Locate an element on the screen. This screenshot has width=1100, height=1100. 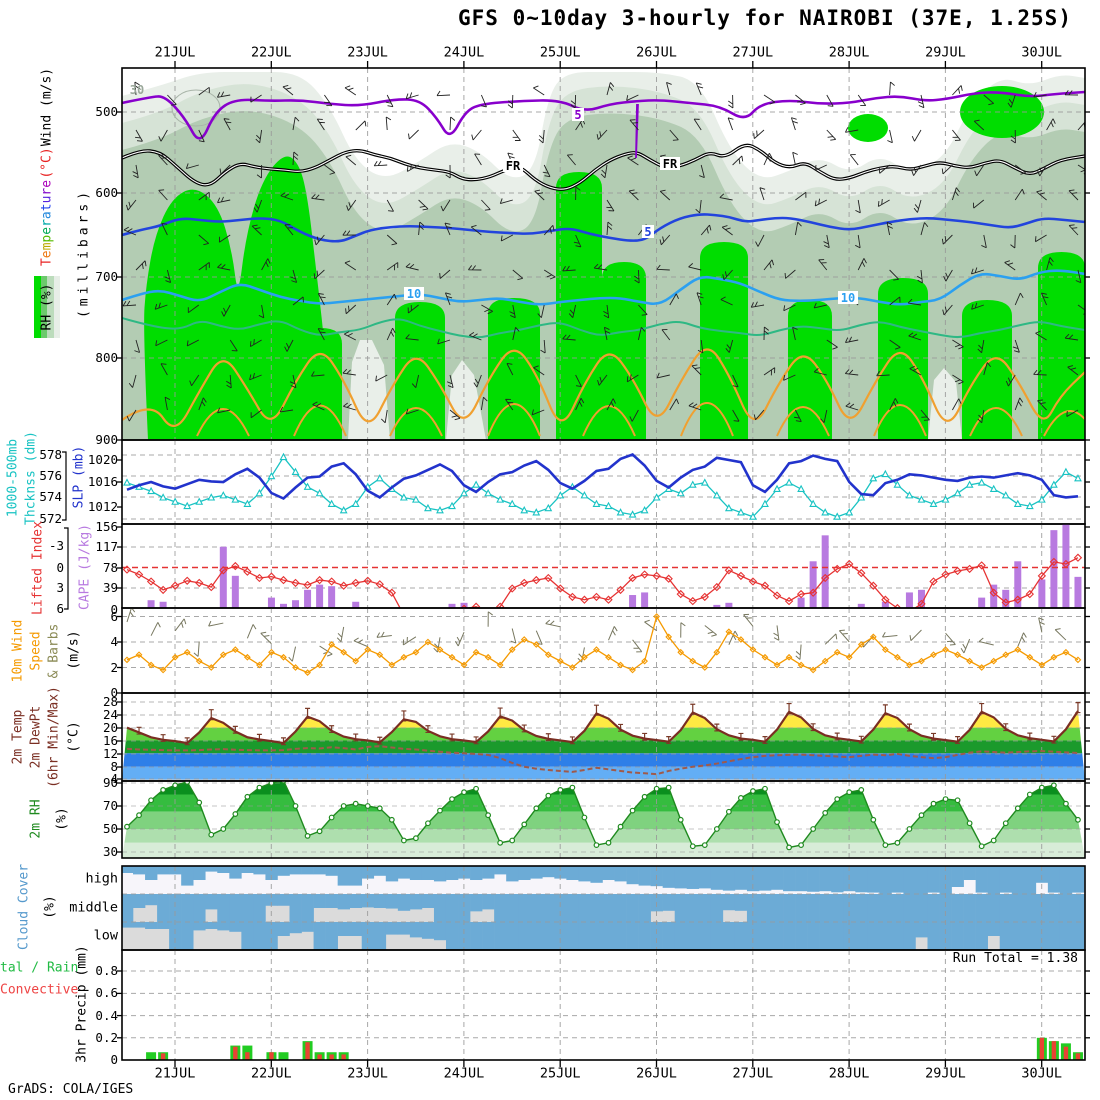
lifted-index-label: Lifted Index is located at coordinates (38, 568).